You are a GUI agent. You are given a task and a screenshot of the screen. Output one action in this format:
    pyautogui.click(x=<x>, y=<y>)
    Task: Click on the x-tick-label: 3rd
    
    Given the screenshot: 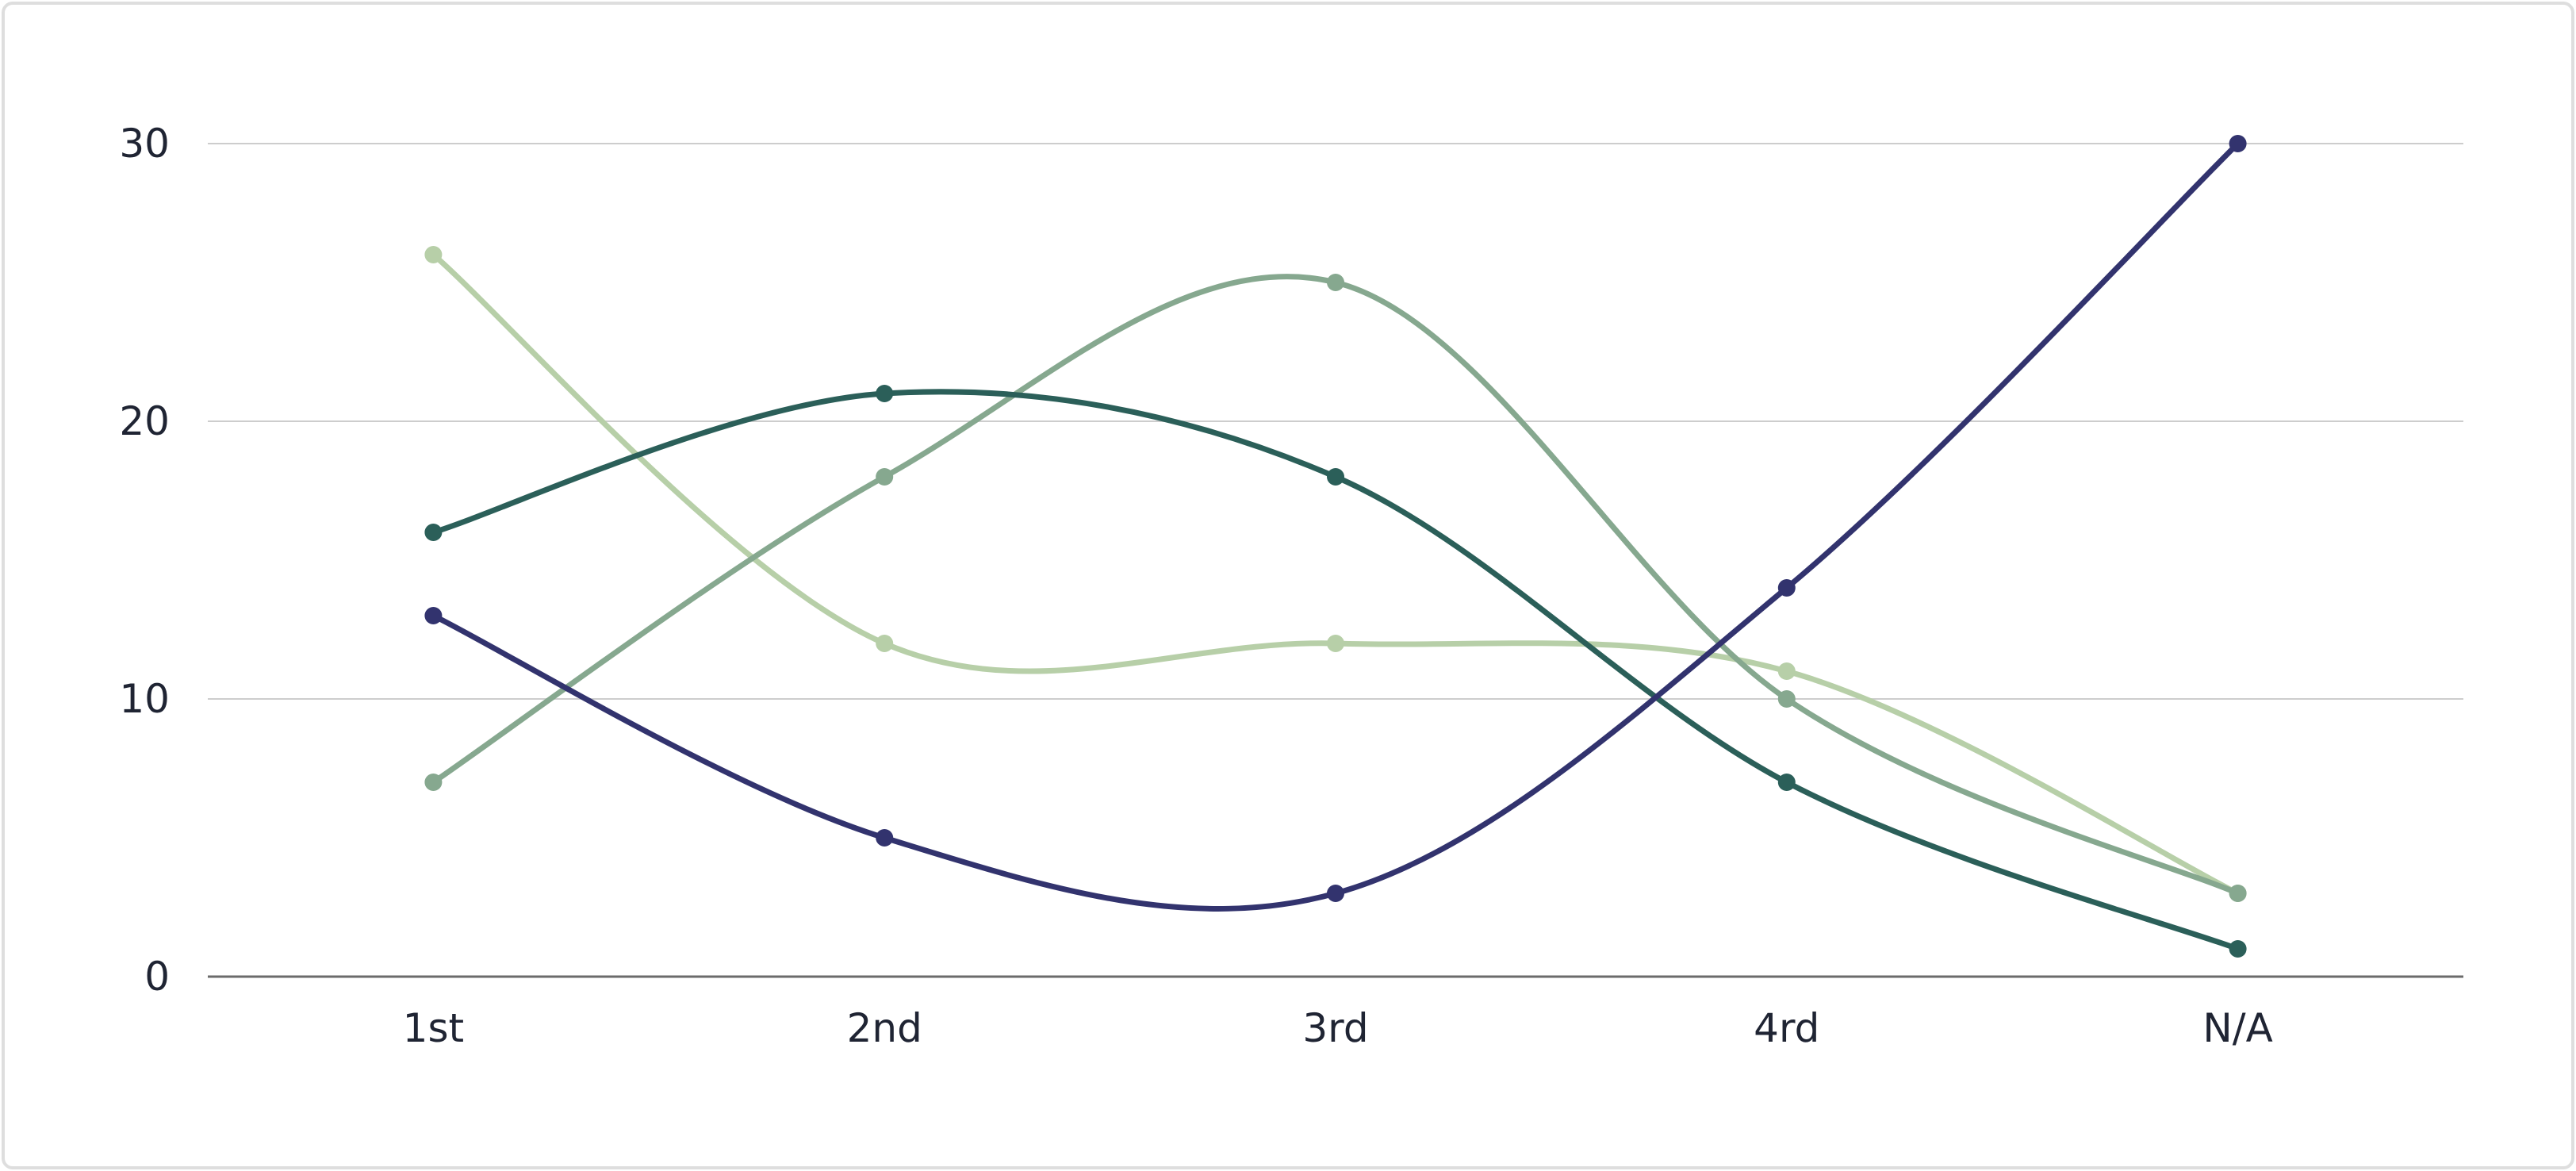 What is the action you would take?
    pyautogui.click(x=1335, y=1028)
    